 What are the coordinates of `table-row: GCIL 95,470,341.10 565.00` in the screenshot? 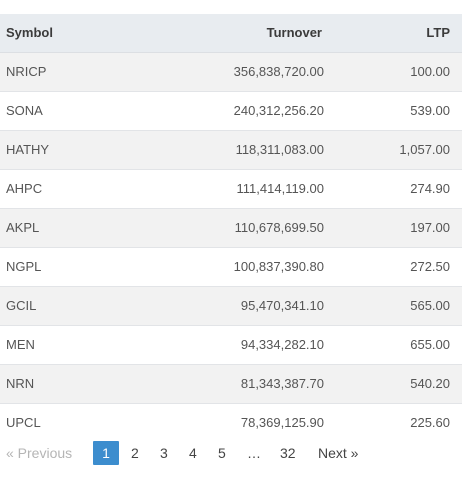 It's located at (231, 305).